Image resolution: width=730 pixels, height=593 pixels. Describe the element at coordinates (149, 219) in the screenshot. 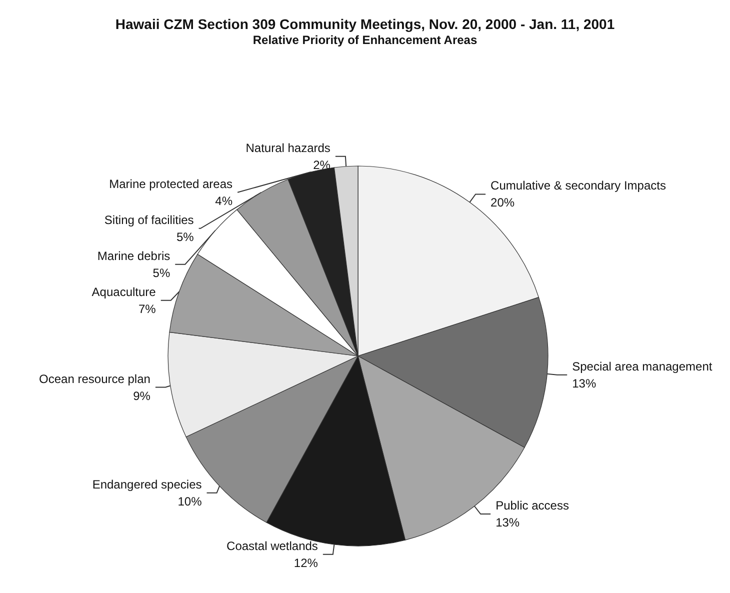

I see `slice-label: Siting of facilities` at that location.